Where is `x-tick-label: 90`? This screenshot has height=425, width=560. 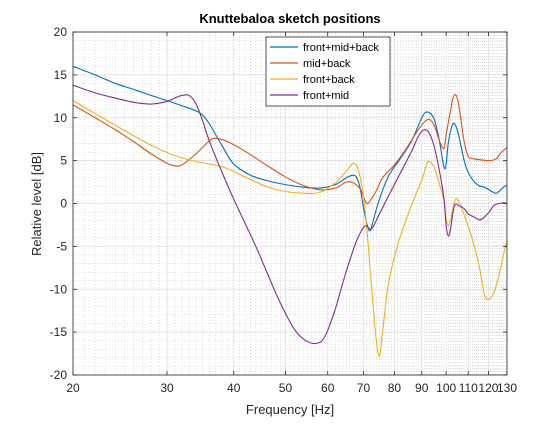
x-tick-label: 90 is located at coordinates (422, 388).